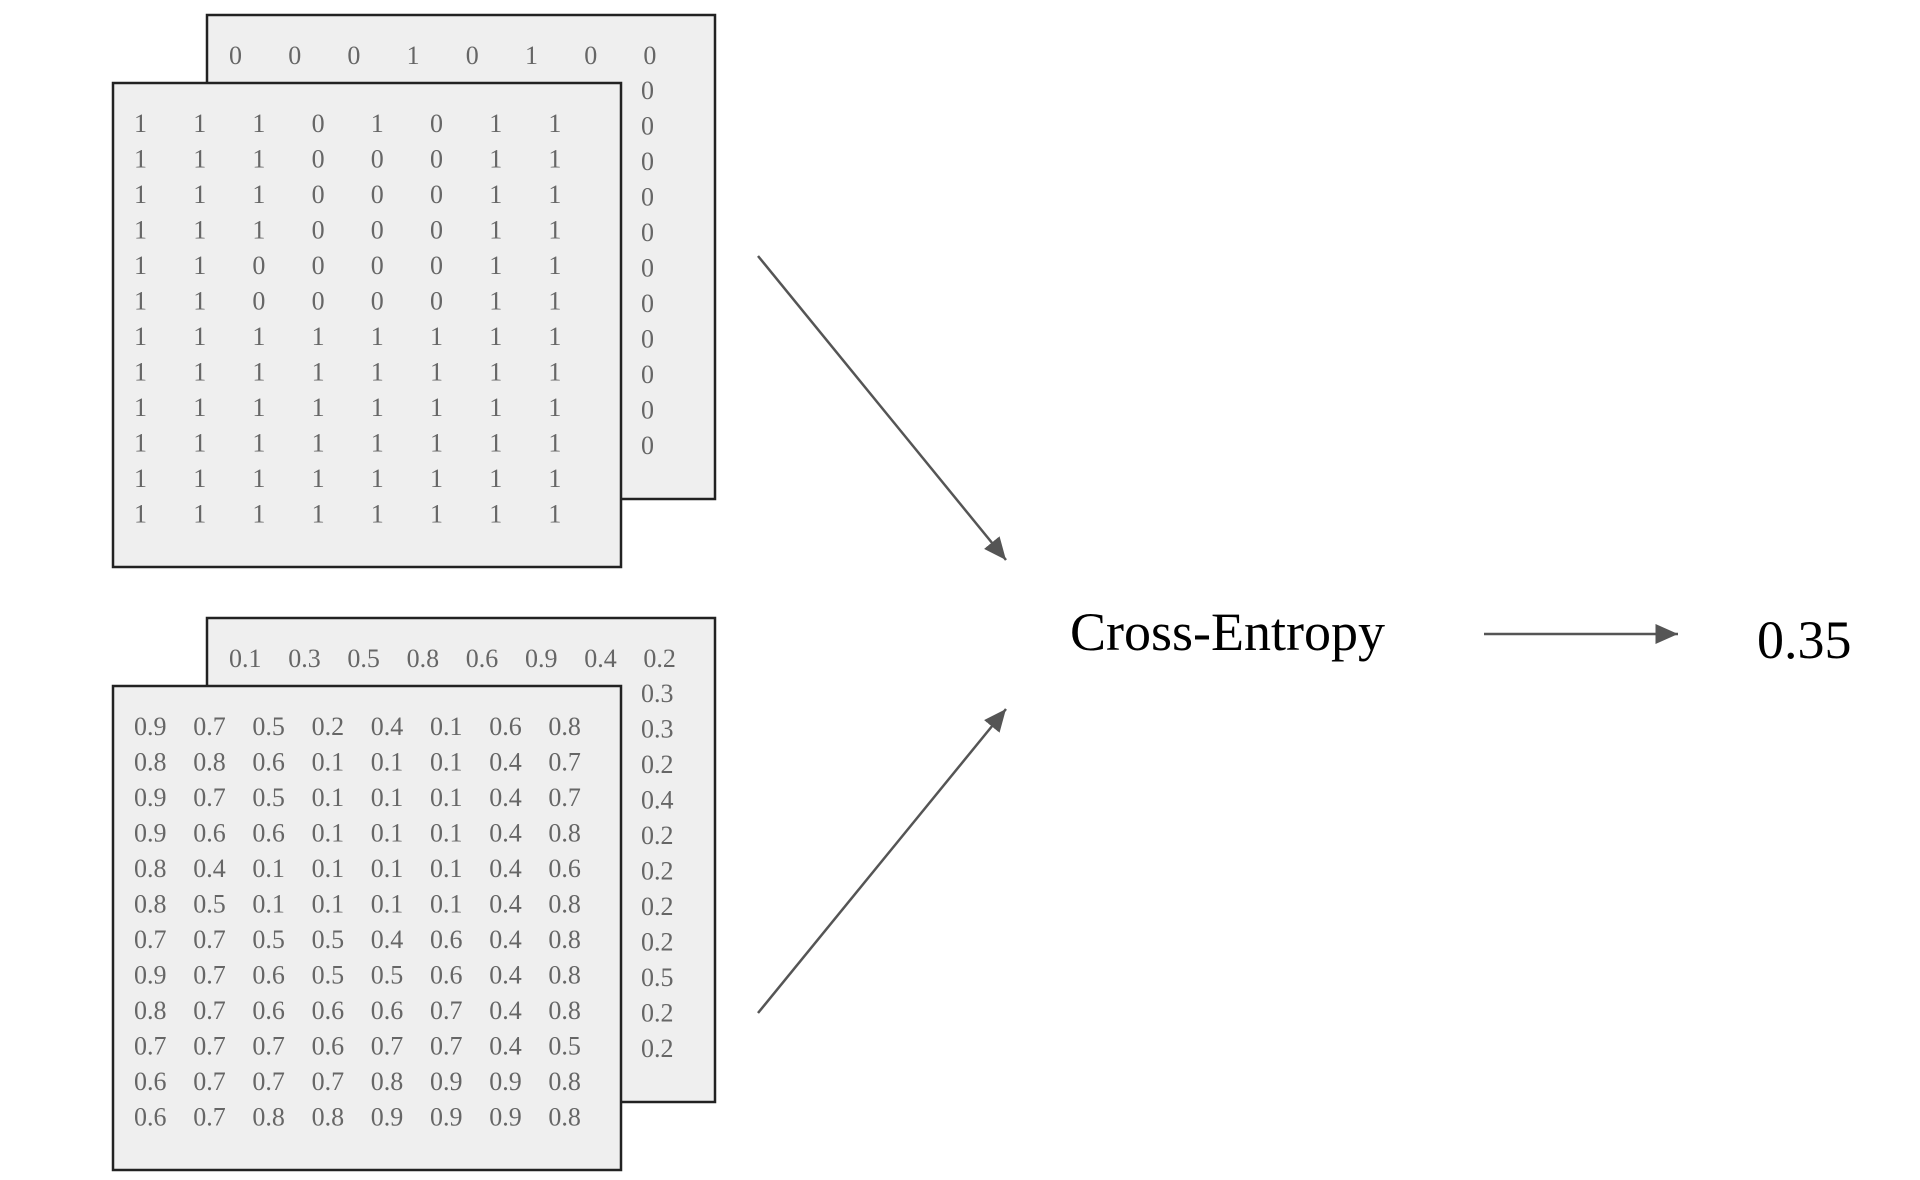 This screenshot has height=1180, width=1920. I want to click on prediction-back-top-row: 0.1 0.3 0.5 0.8 0.6 0.9 0.4 0.2, so click(452, 658).